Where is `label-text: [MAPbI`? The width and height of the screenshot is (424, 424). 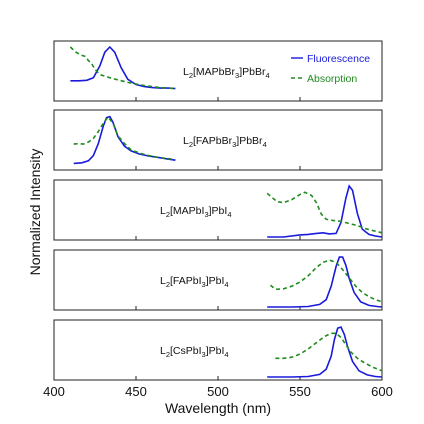
label-text: [MAPbI is located at coordinates (187, 211).